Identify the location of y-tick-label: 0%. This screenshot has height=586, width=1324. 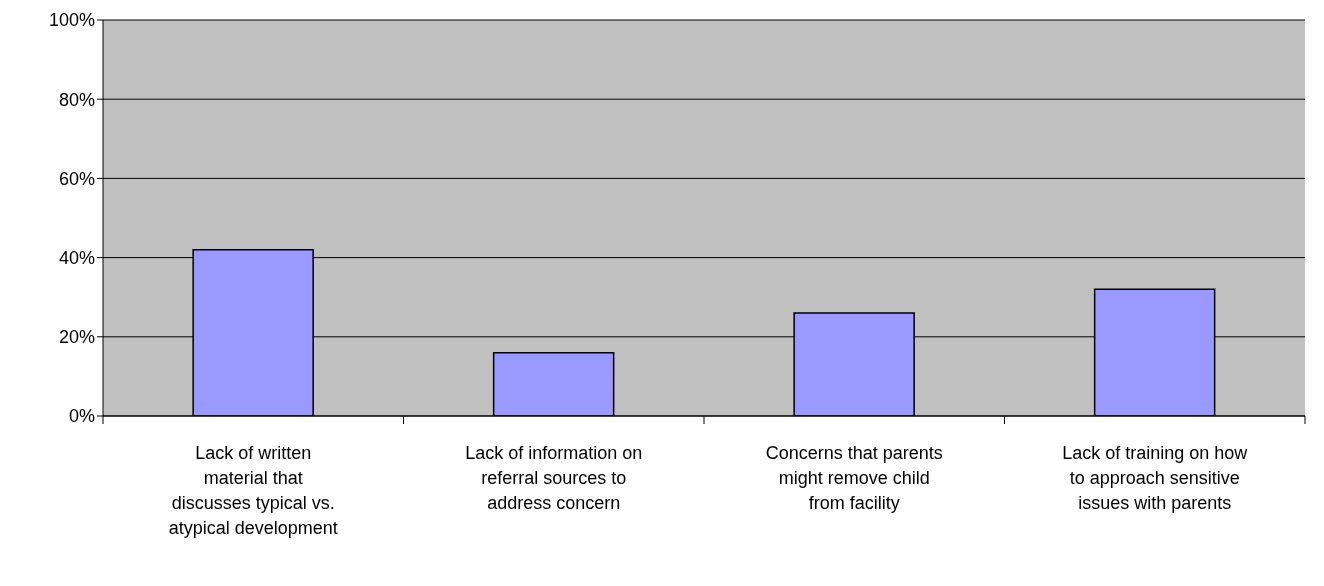
(81, 416).